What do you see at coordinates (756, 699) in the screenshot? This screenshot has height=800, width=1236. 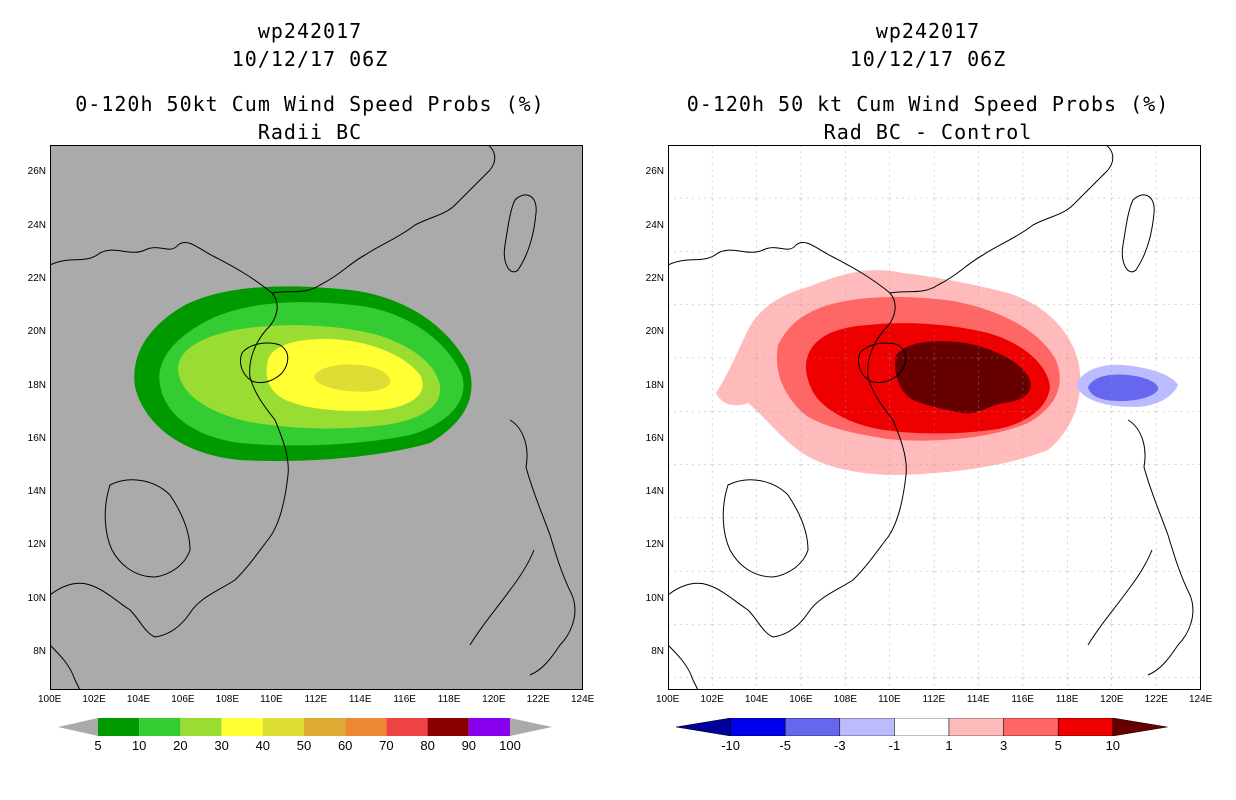 I see `right-x-tick-label: 104E` at bounding box center [756, 699].